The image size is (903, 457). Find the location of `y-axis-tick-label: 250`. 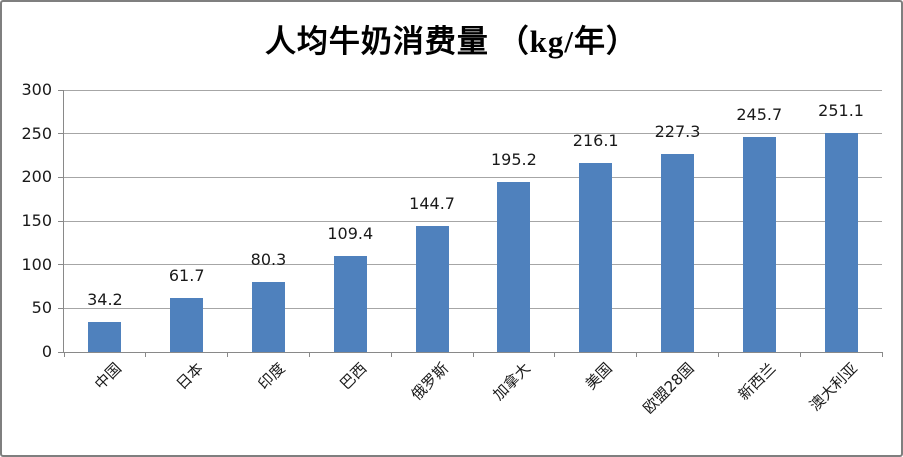

y-axis-tick-label: 250 is located at coordinates (36, 133).